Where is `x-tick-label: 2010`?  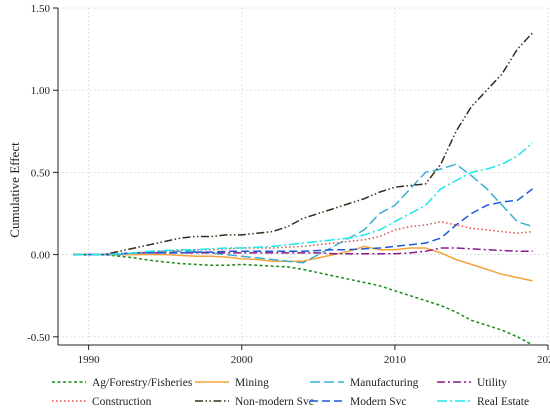
x-tick-label: 2010 is located at coordinates (395, 360).